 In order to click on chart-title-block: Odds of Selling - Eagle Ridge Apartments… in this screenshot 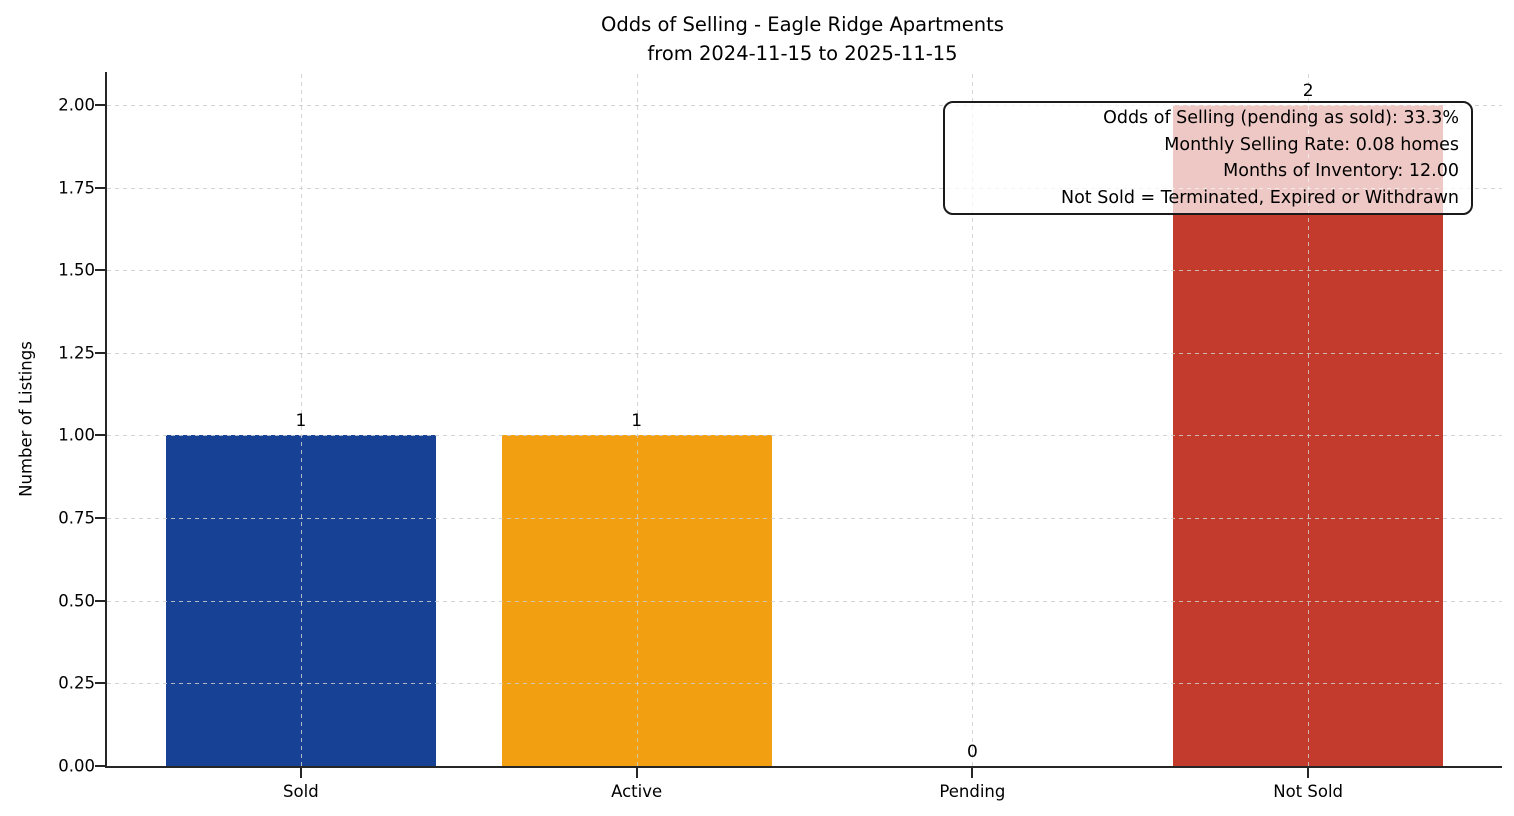, I will do `click(802, 39)`.